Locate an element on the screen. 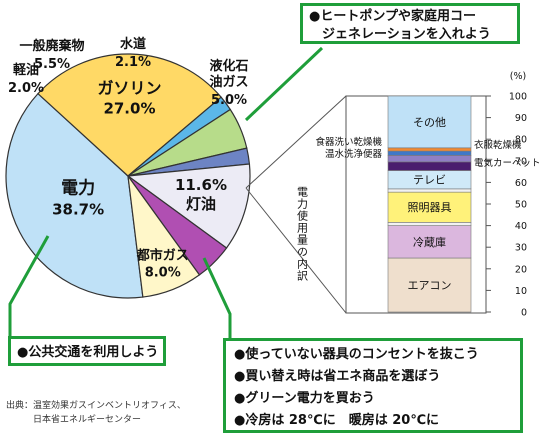 Image resolution: width=542 pixels, height=439 pixels. bar-segment-lighting is located at coordinates (429, 207).